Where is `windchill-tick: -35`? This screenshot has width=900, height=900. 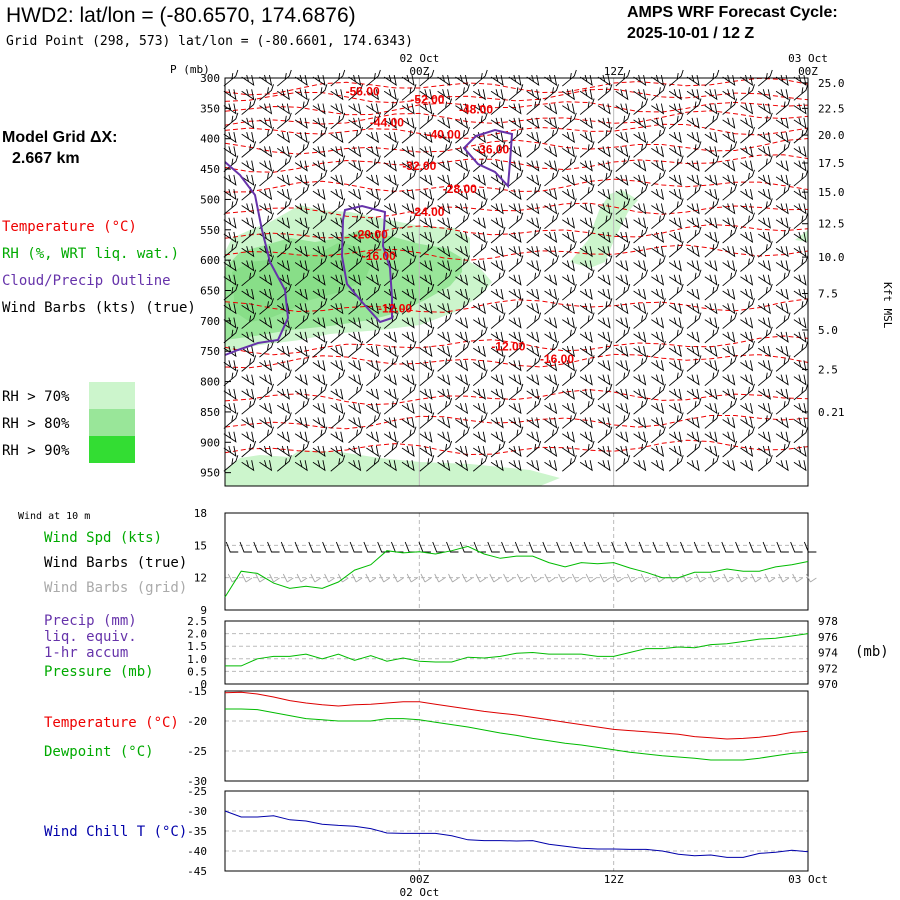
windchill-tick: -35 is located at coordinates (197, 831).